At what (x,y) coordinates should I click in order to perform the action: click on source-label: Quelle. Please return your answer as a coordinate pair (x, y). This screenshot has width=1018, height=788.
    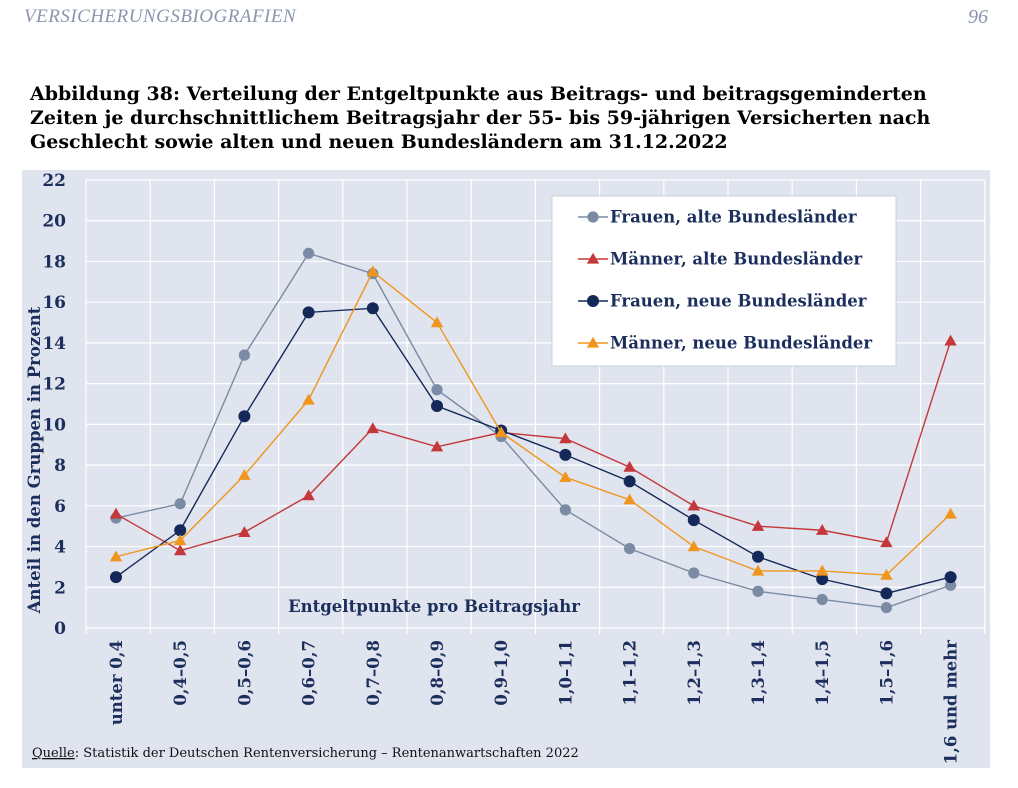
    Looking at the image, I should click on (53, 753).